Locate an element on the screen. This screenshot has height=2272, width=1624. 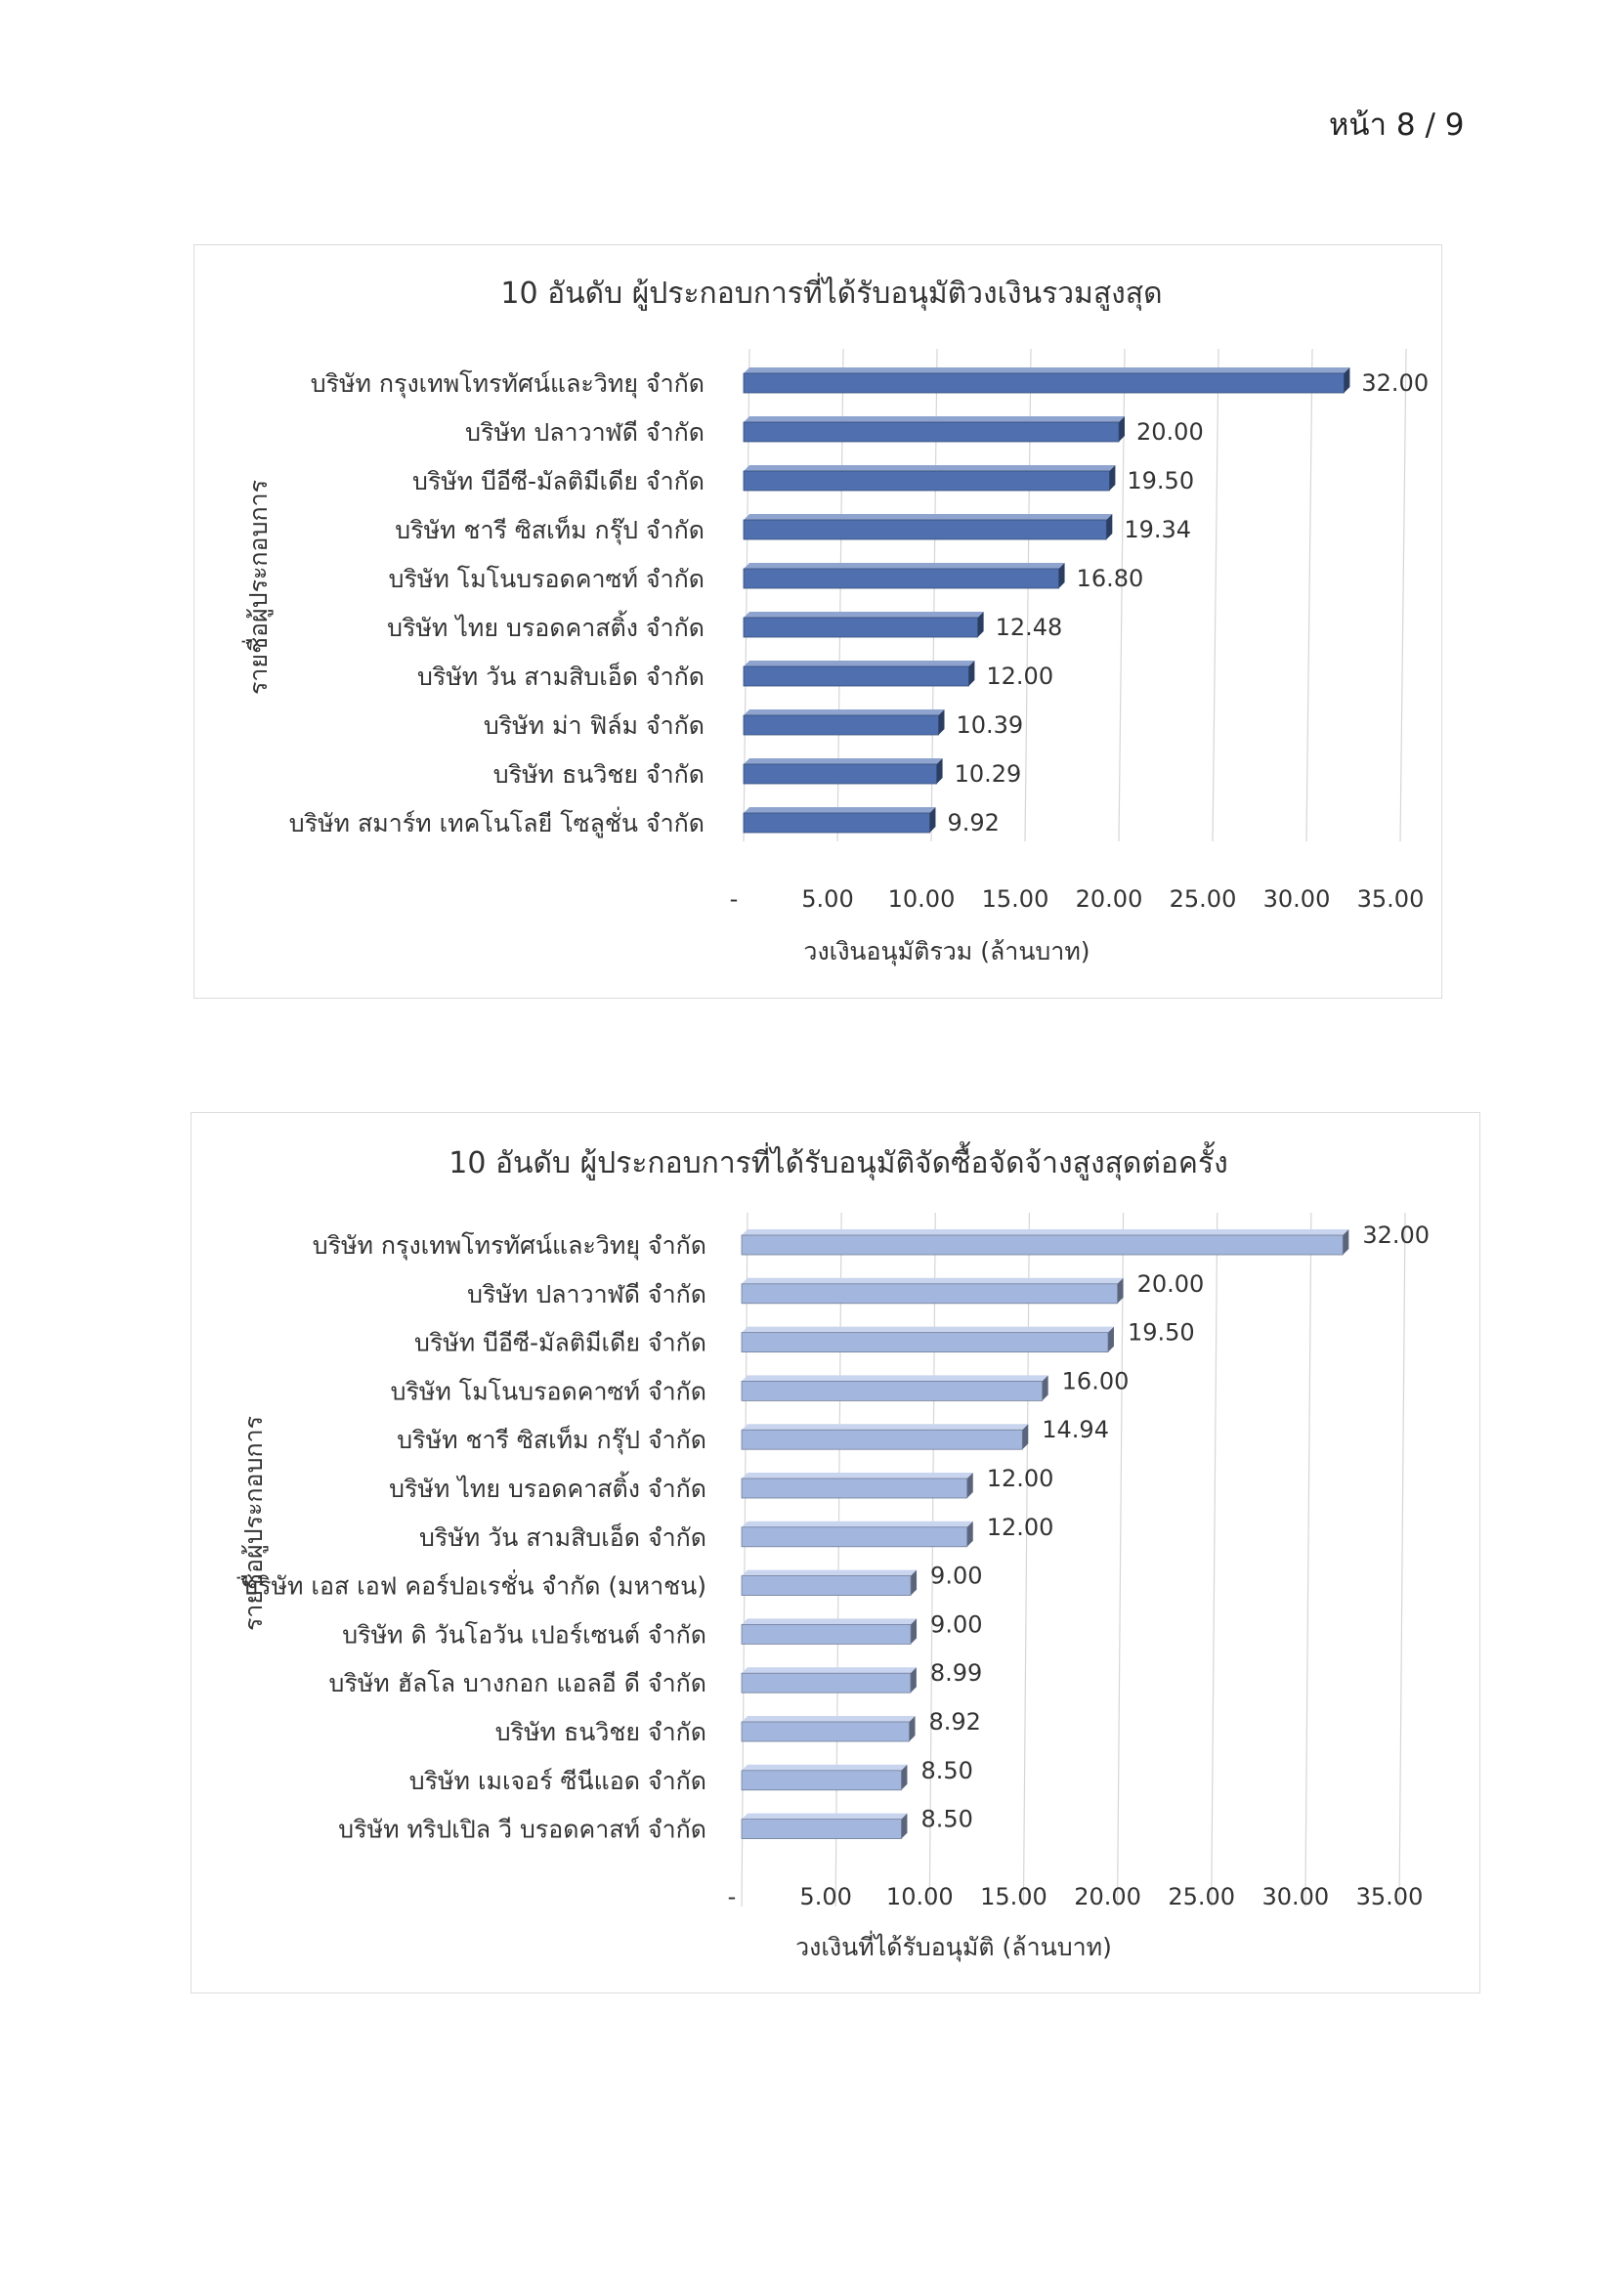
c1-tick-label: 5.00 is located at coordinates (827, 899).